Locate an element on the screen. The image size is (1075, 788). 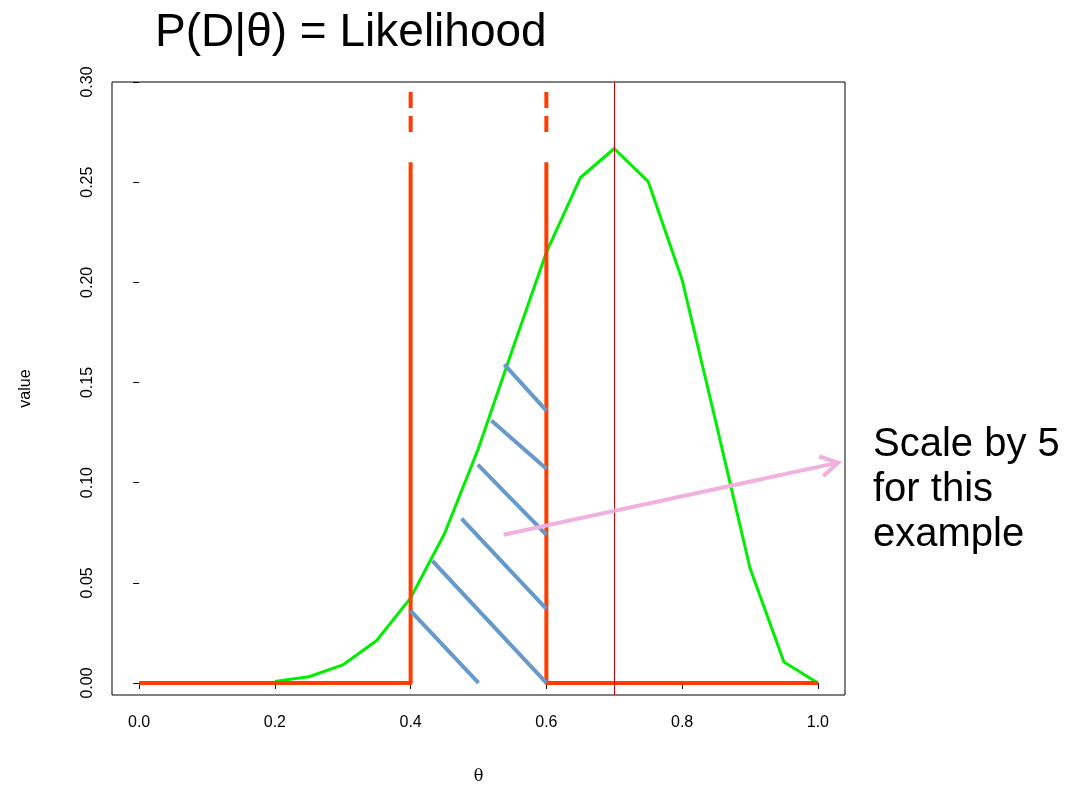
y-tick-label: 0.30 is located at coordinates (86, 82).